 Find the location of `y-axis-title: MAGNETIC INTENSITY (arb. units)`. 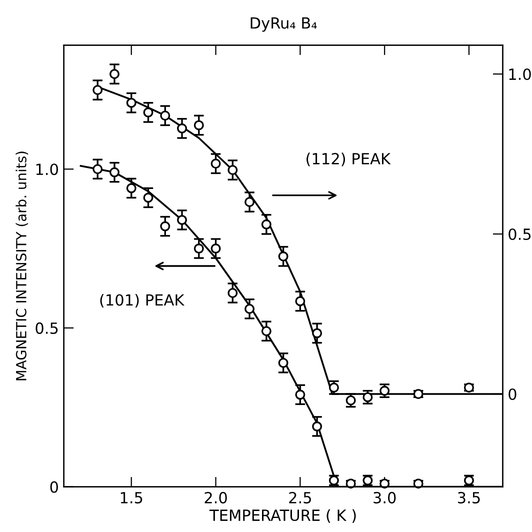

y-axis-title: MAGNETIC INTENSITY (arb. units) is located at coordinates (22, 266).